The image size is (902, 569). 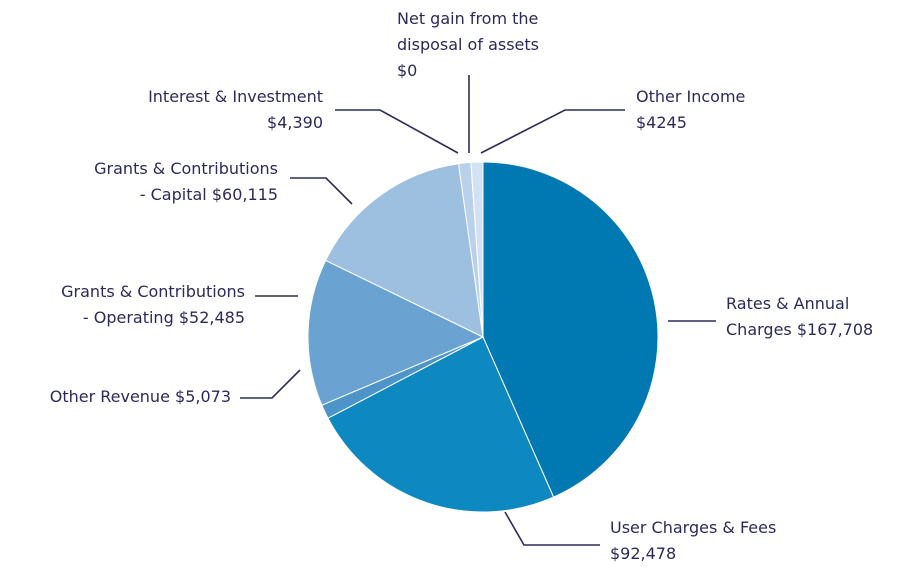 I want to click on value-label: $0, so click(x=407, y=70).